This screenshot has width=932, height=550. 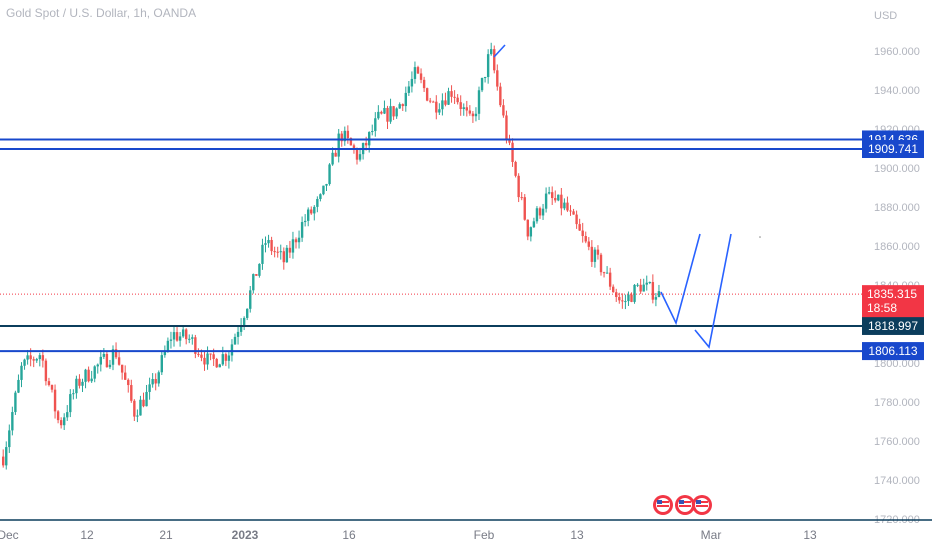 What do you see at coordinates (245, 535) in the screenshot?
I see `x-tick-label: 2023` at bounding box center [245, 535].